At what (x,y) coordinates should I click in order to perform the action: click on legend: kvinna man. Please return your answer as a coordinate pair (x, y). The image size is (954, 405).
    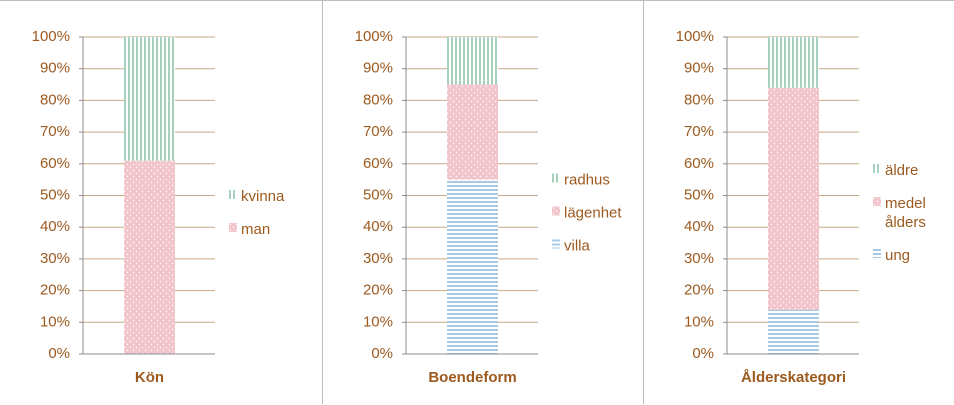
    Looking at the image, I should click on (270, 213).